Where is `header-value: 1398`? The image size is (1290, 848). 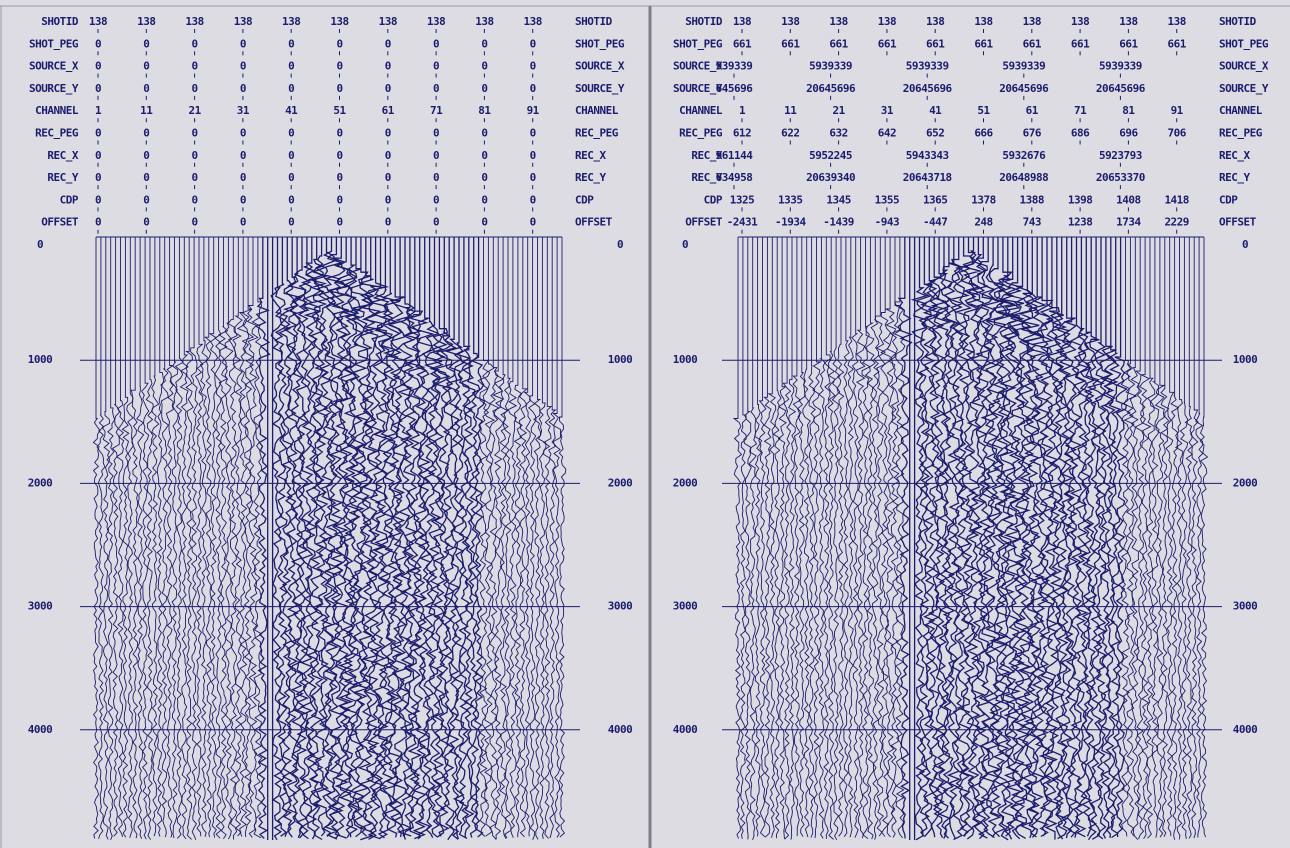
header-value: 1398 is located at coordinates (1080, 199).